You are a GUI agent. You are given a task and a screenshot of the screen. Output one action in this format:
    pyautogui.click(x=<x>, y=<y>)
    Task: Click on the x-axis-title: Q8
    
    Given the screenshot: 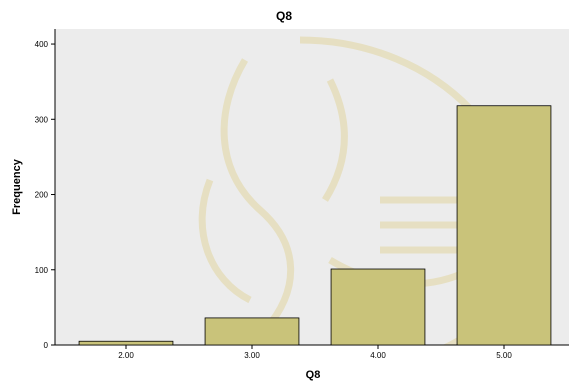 What is the action you would take?
    pyautogui.click(x=313, y=375)
    